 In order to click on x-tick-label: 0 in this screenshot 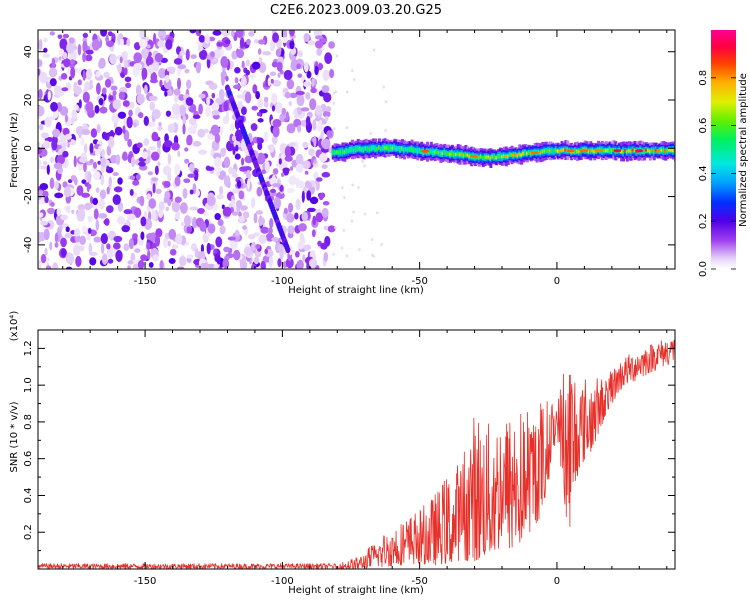, I will do `click(557, 281)`.